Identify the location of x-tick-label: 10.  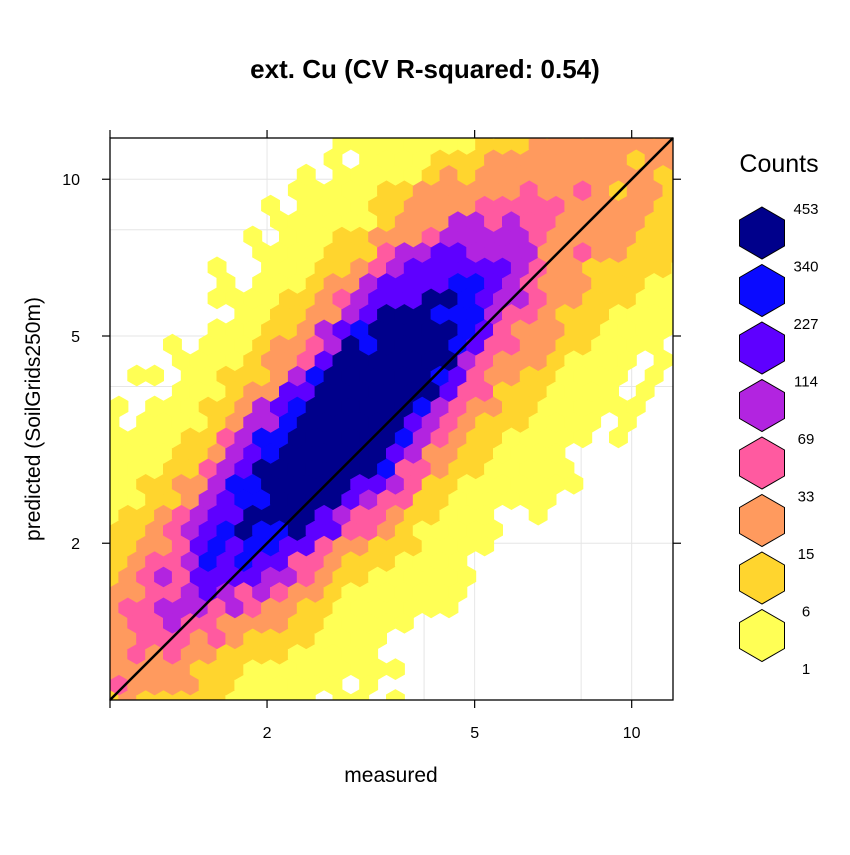
(632, 733).